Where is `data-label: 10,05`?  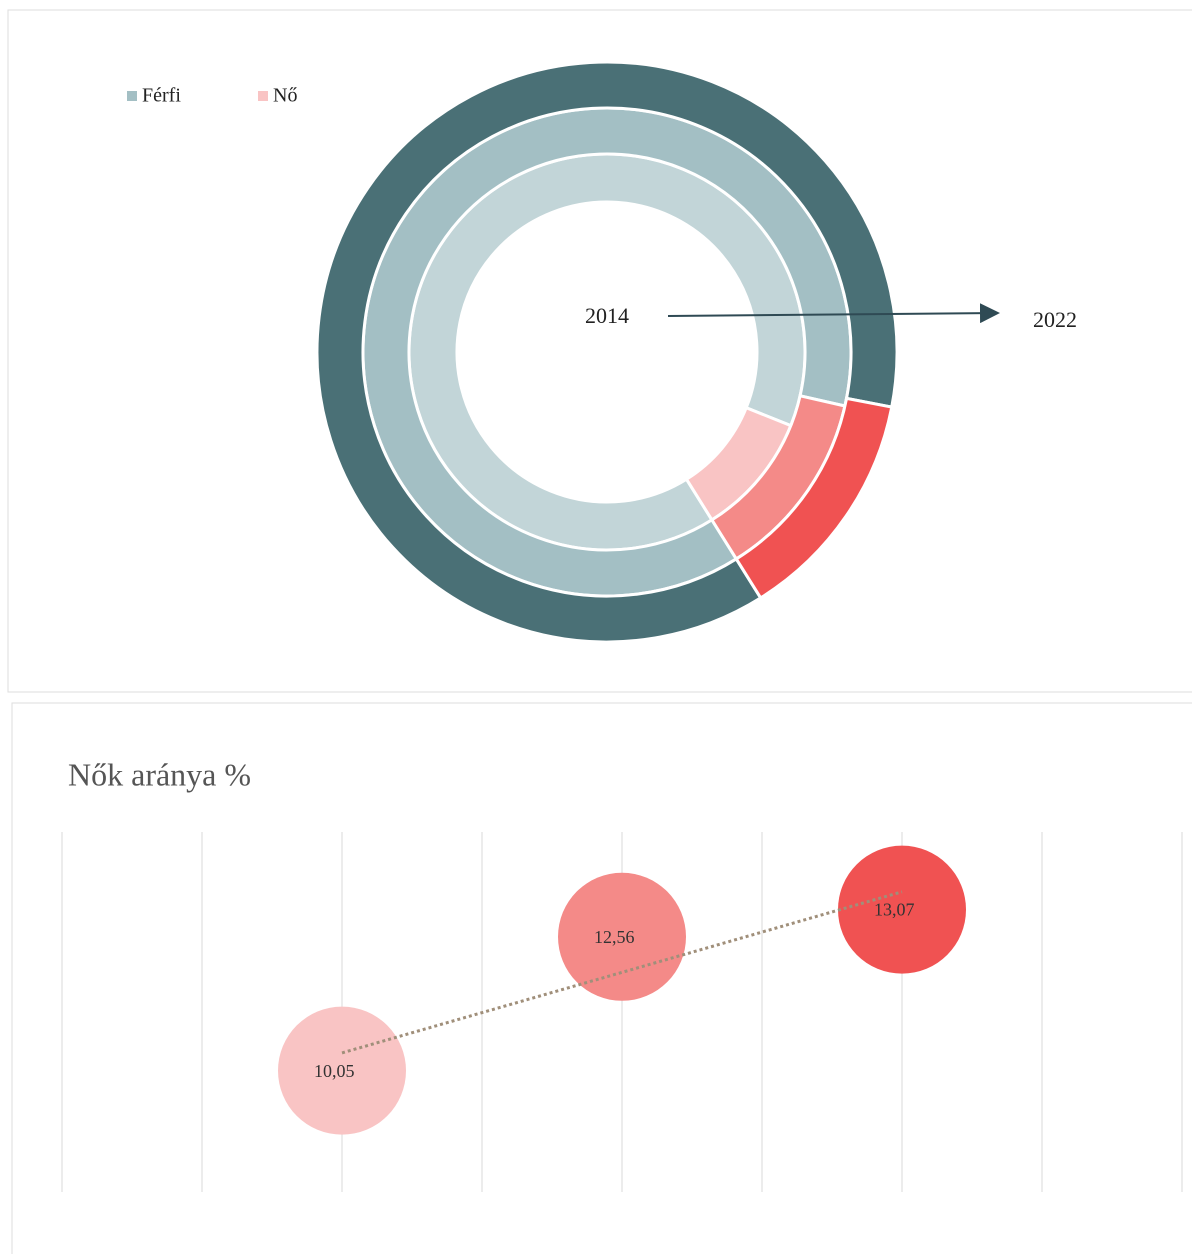
data-label: 10,05 is located at coordinates (334, 1071).